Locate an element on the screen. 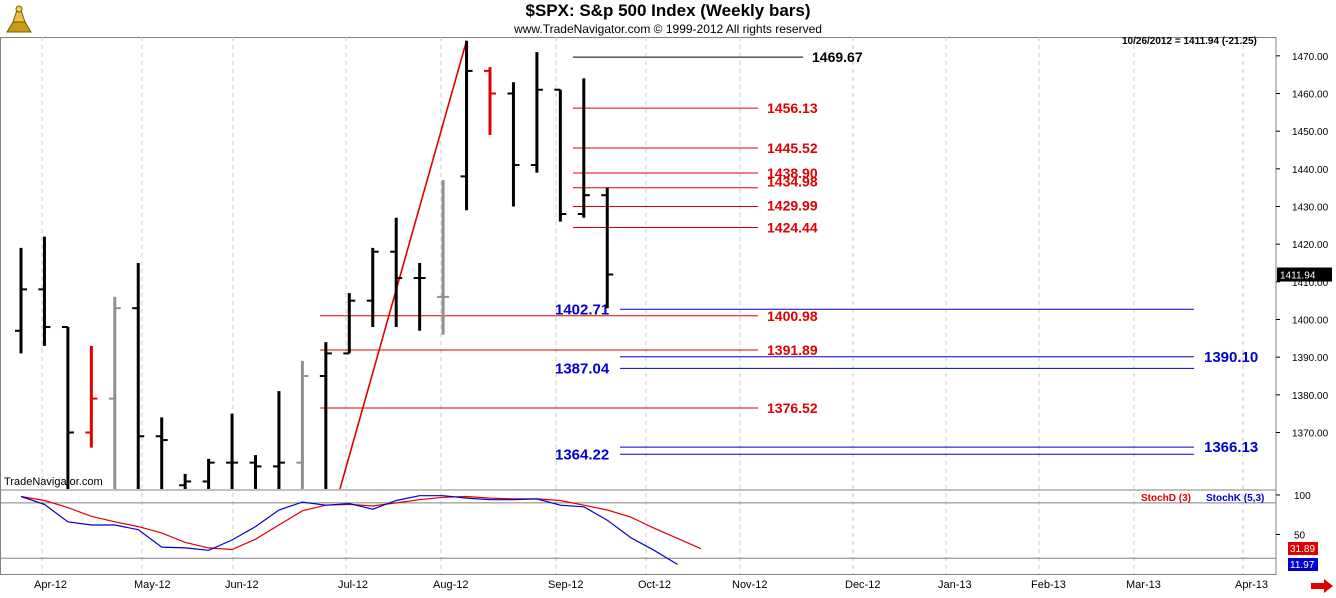  y-tick-label: 1410.00 is located at coordinates (1310, 283).